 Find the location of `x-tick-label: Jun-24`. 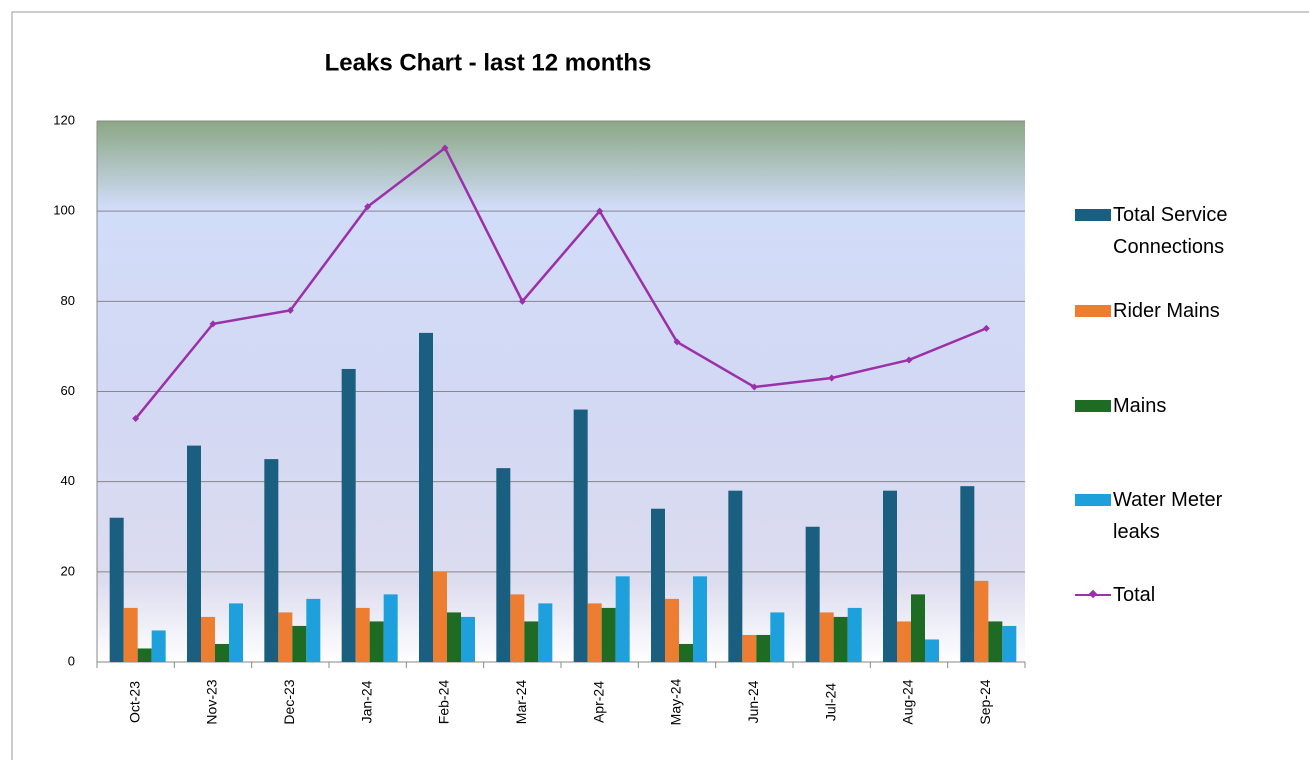

x-tick-label: Jun-24 is located at coordinates (753, 701).